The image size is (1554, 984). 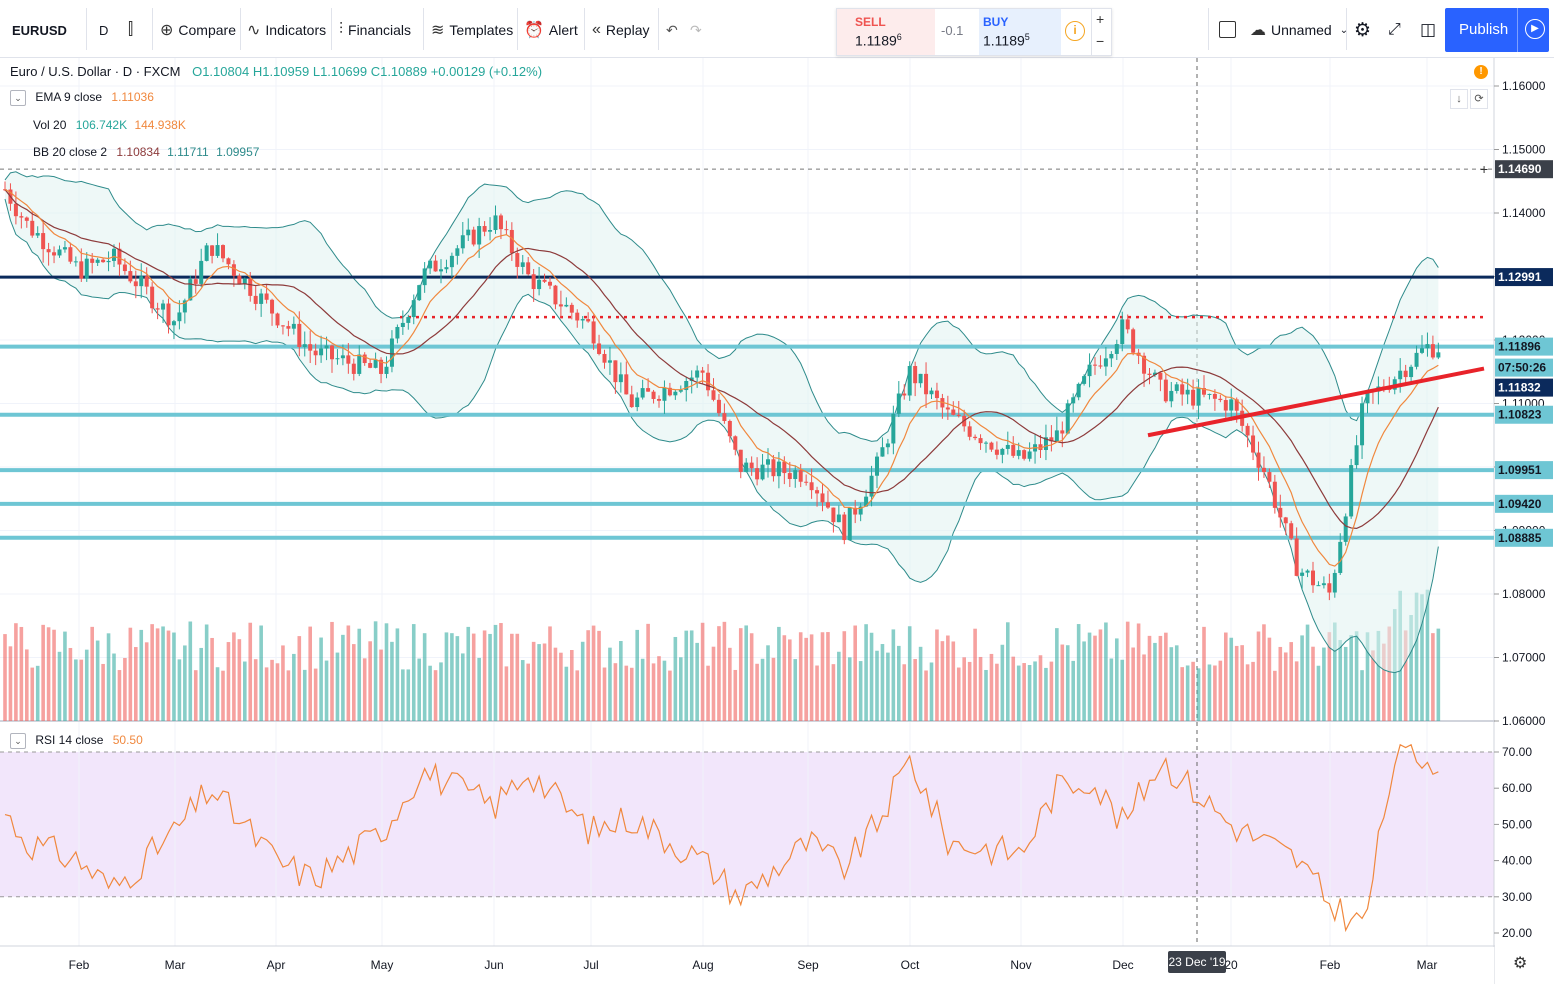 What do you see at coordinates (1459, 99) in the screenshot?
I see `arrow-down-icon: ↓` at bounding box center [1459, 99].